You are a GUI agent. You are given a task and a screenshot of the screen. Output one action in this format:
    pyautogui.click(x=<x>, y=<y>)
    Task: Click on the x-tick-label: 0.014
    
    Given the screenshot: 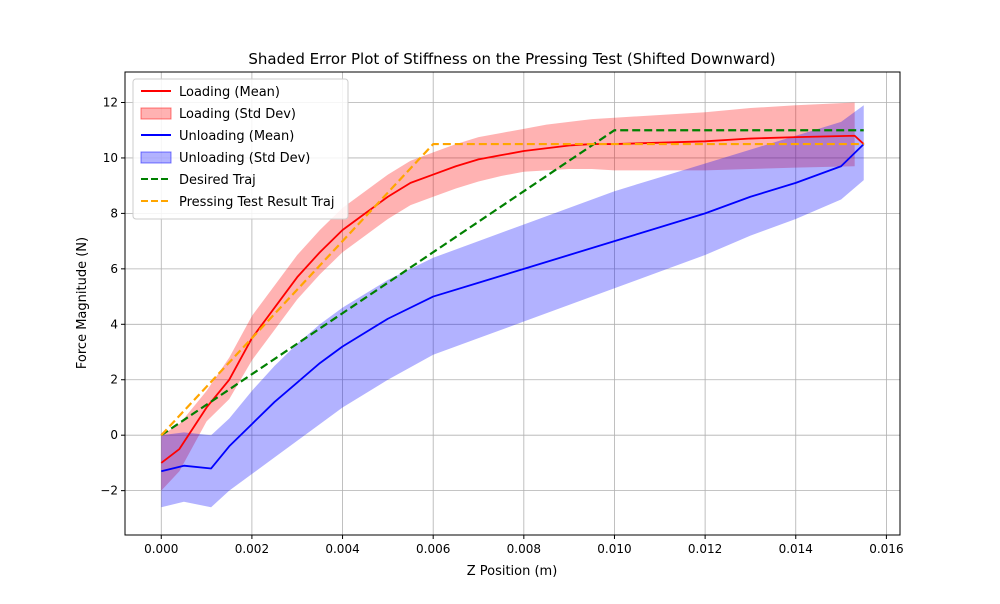 What is the action you would take?
    pyautogui.click(x=796, y=549)
    